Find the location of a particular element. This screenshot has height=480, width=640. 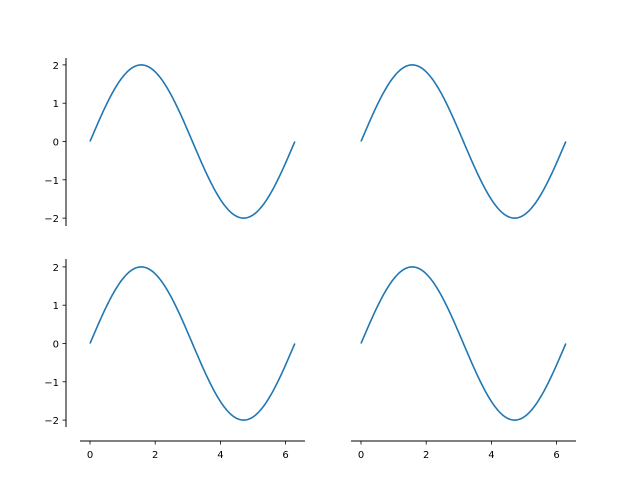

subplot-top-right is located at coordinates (463, 141).